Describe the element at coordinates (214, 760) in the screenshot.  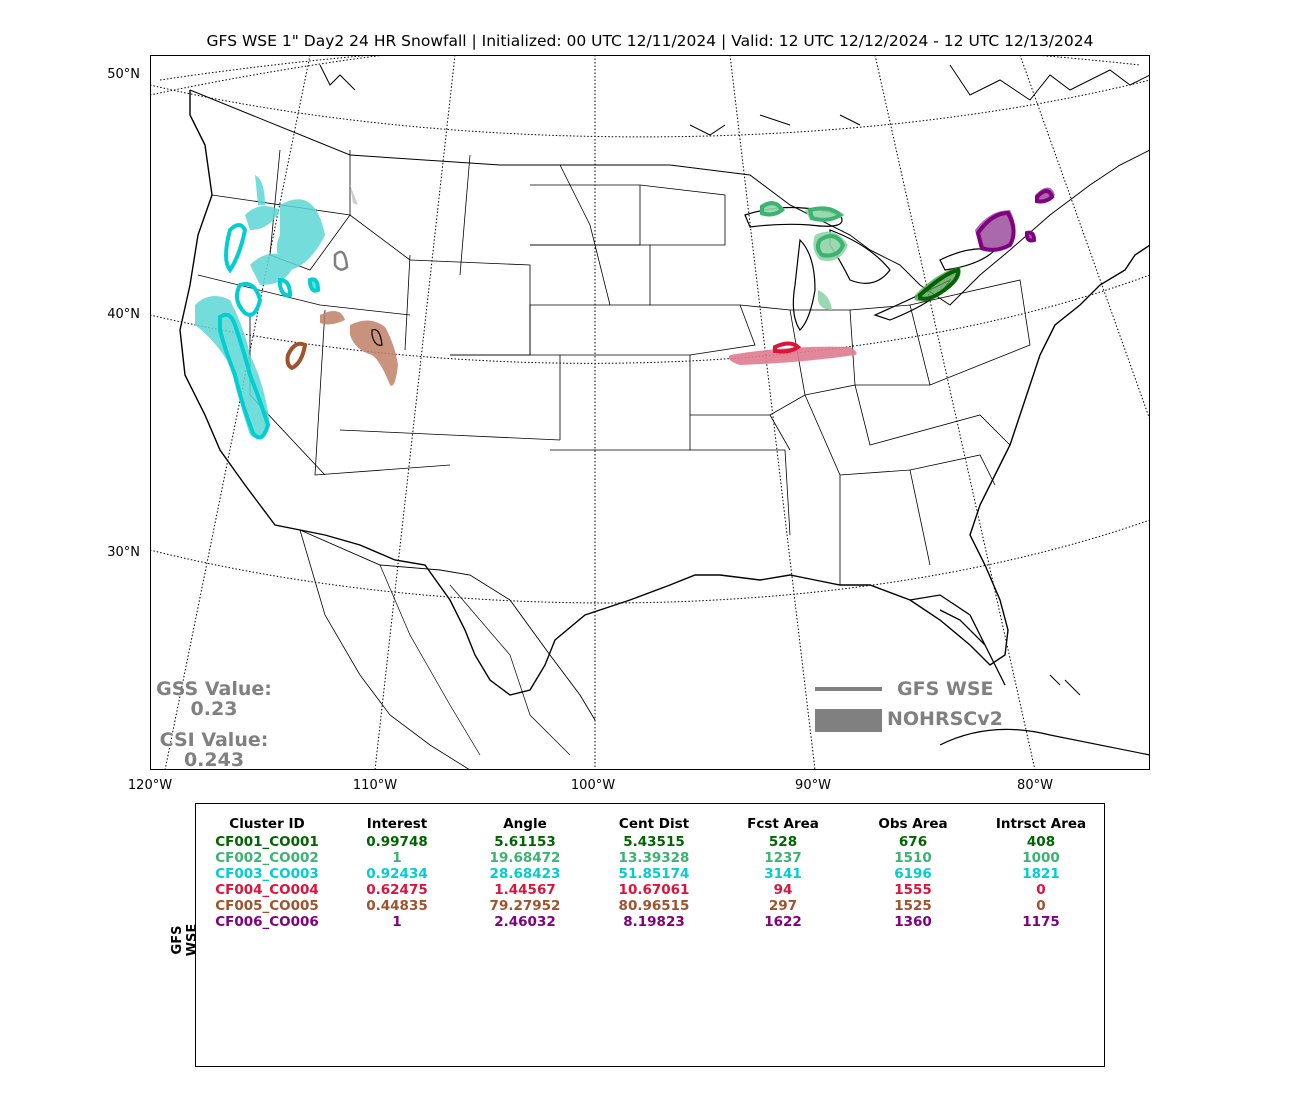
I see `csi-value: 0.243` at that location.